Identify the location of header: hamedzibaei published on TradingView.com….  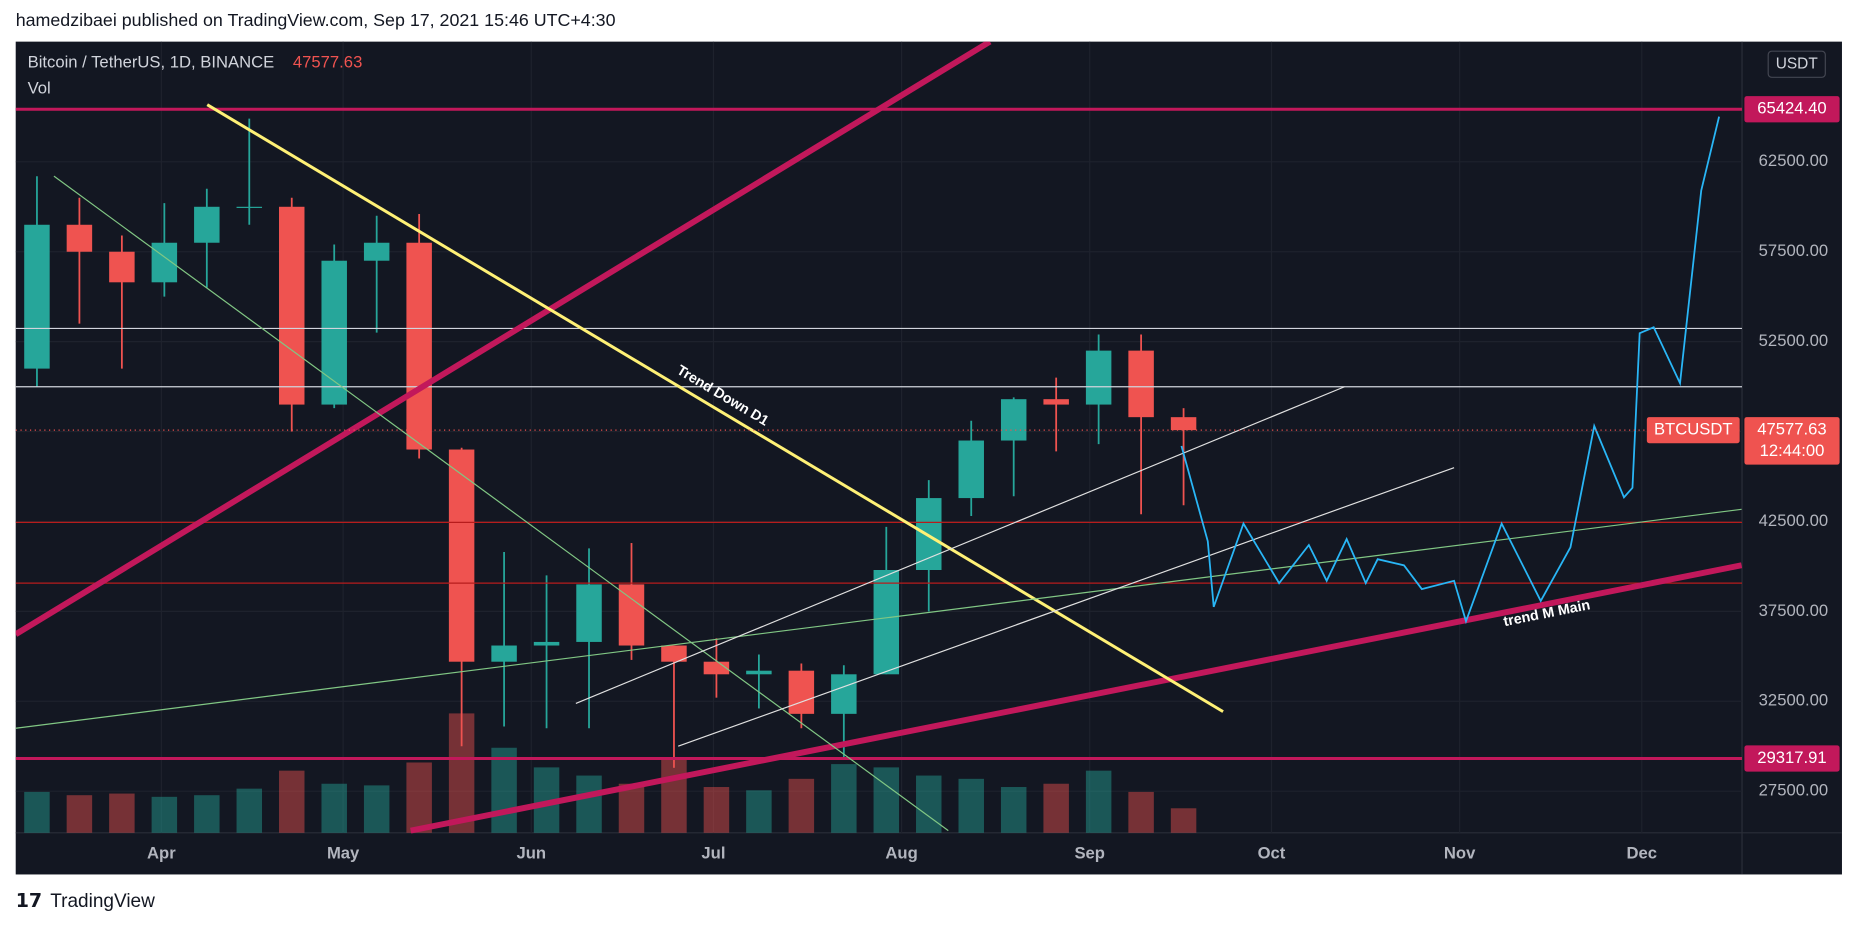
(316, 20).